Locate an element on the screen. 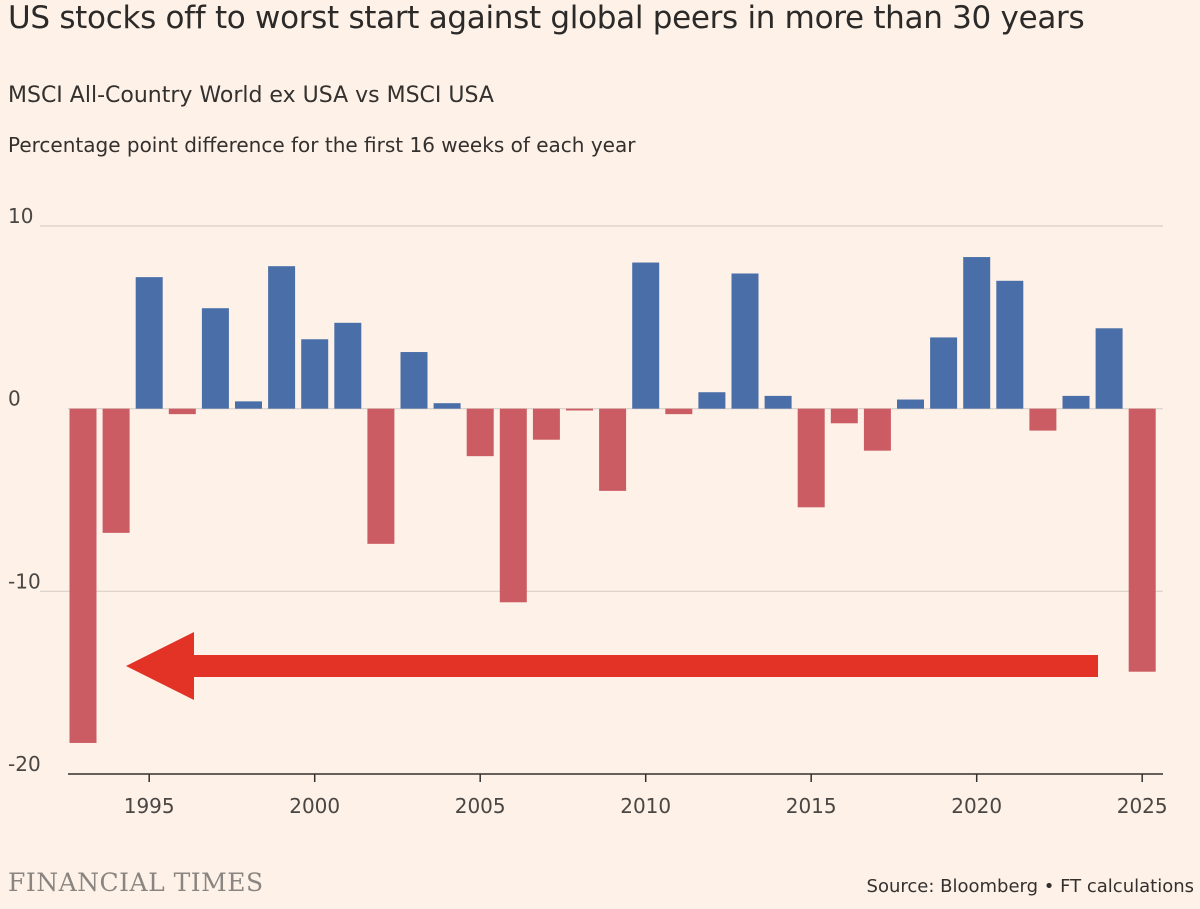 The image size is (1200, 909). bar-2022 is located at coordinates (1043, 419).